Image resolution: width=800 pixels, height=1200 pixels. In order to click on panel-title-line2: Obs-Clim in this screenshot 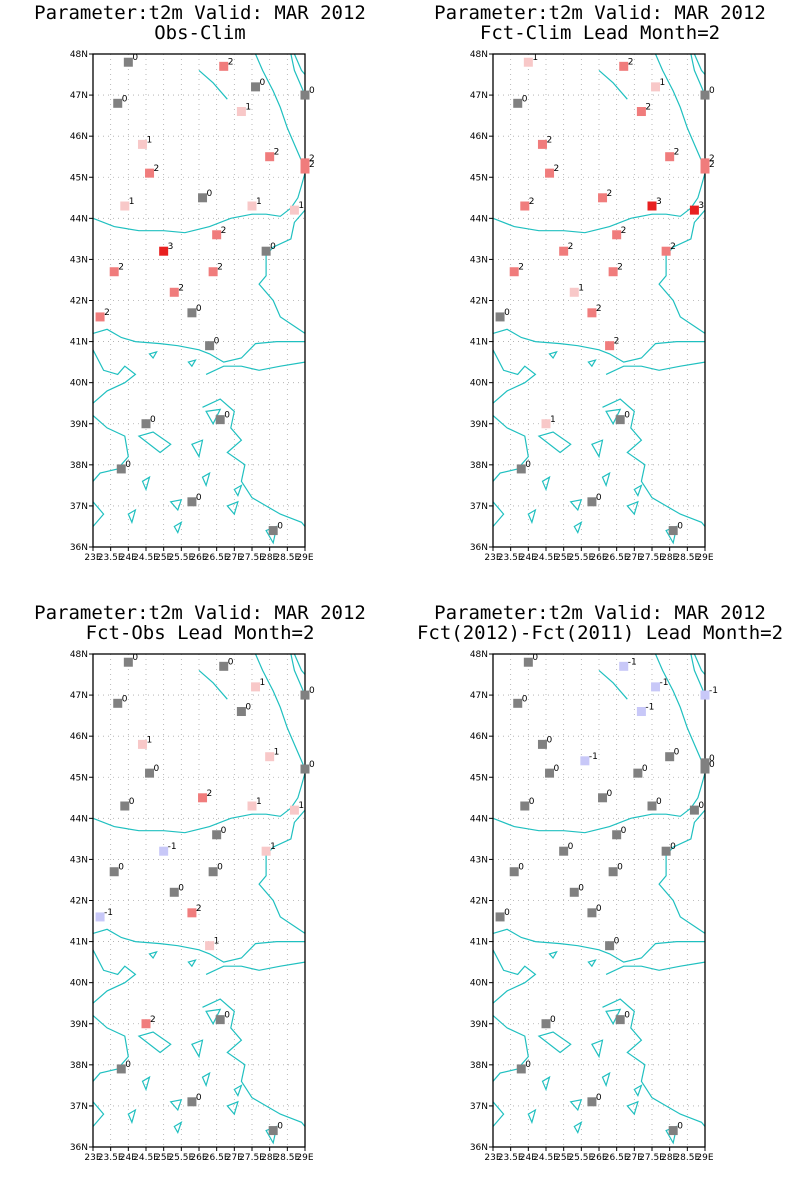, I will do `click(200, 33)`.